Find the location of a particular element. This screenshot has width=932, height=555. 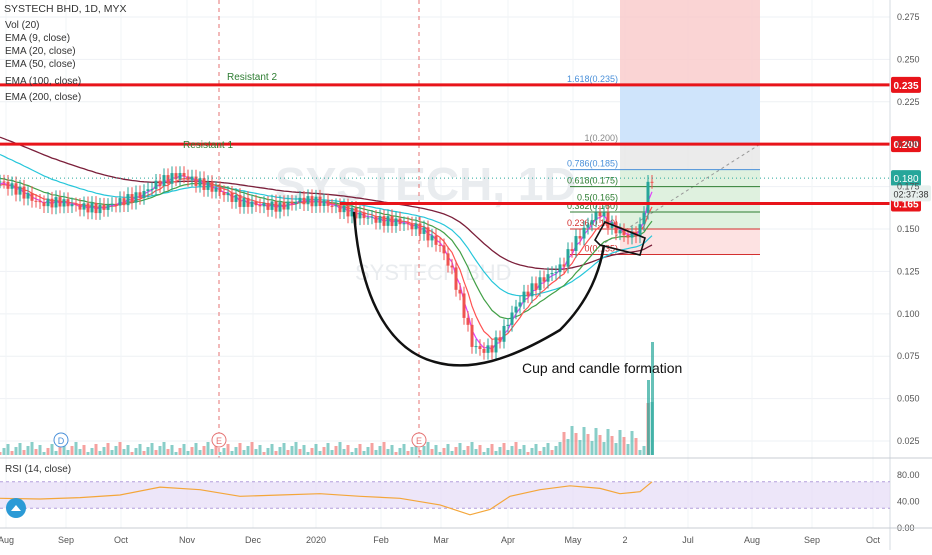

price-tick-label: 0.100 is located at coordinates (908, 314).